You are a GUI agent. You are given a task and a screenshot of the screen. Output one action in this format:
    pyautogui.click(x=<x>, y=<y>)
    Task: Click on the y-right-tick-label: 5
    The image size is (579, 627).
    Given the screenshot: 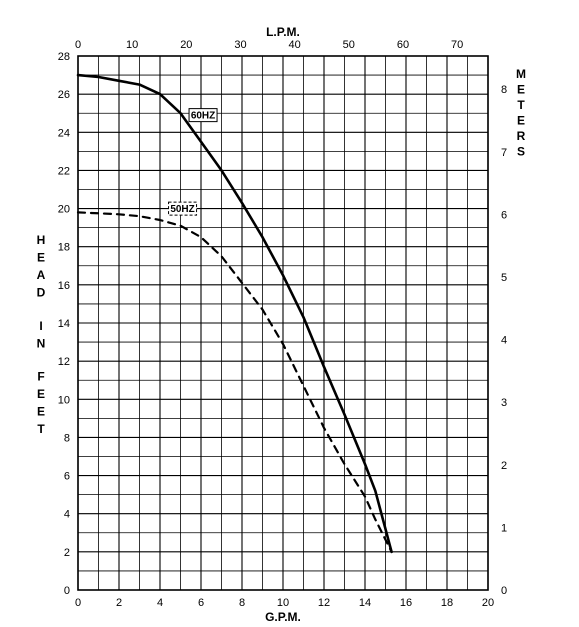 What is the action you would take?
    pyautogui.click(x=504, y=278)
    